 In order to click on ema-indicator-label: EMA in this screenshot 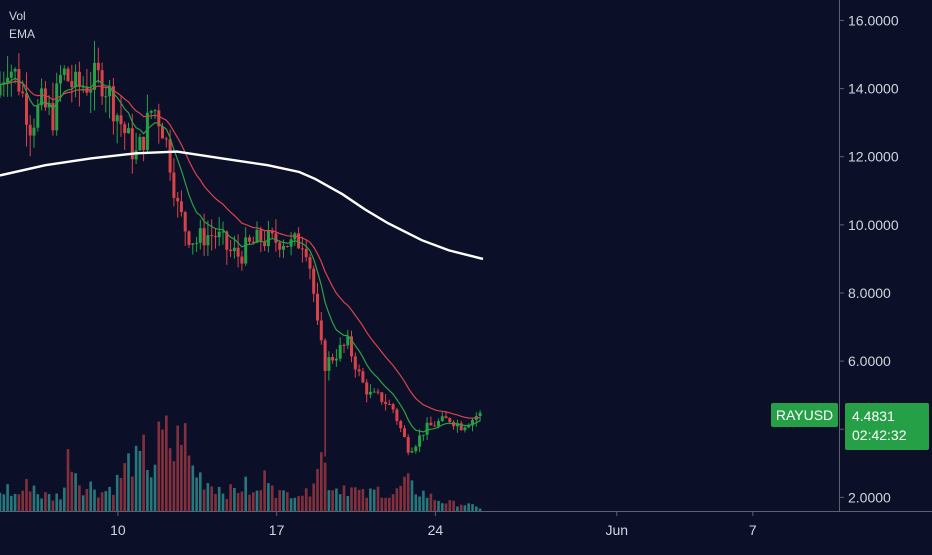, I will do `click(22, 34)`.